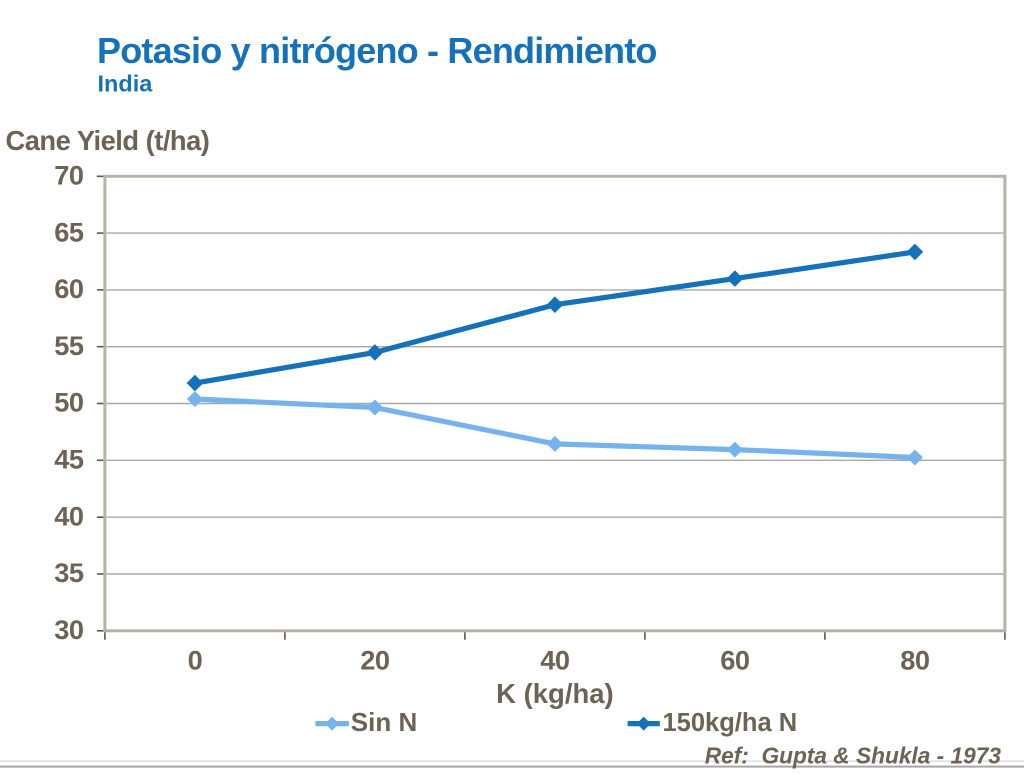 This screenshot has width=1024, height=774. What do you see at coordinates (730, 723) in the screenshot?
I see `svg-text: 150kg/ha N` at bounding box center [730, 723].